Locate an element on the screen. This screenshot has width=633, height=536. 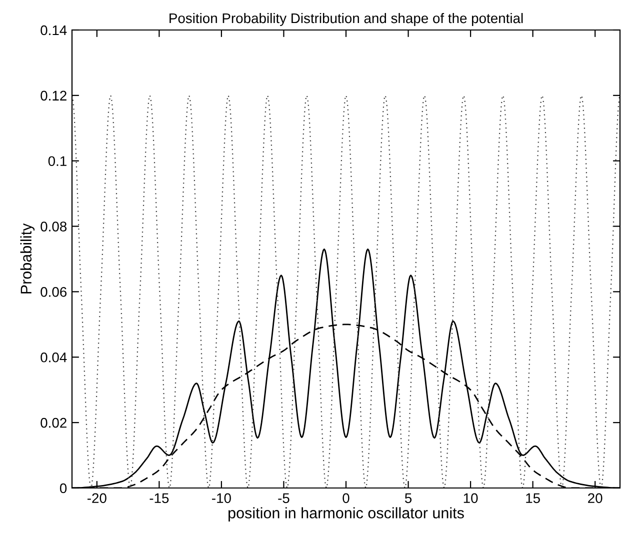
y-tick-label: 0 is located at coordinates (63, 488).